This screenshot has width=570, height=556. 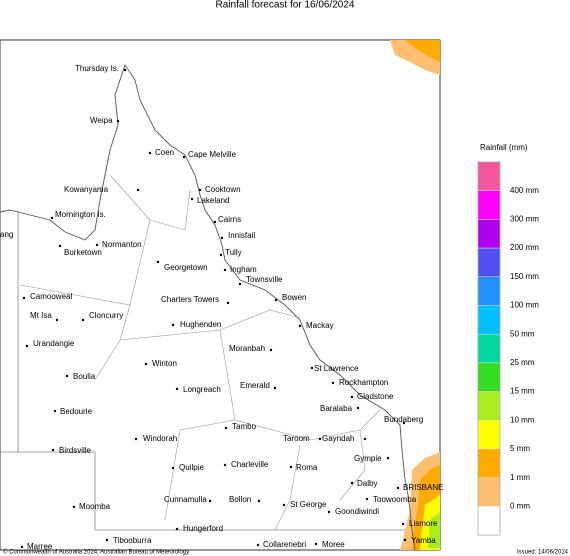 I want to click on legend-label: 300 mm, so click(x=524, y=219).